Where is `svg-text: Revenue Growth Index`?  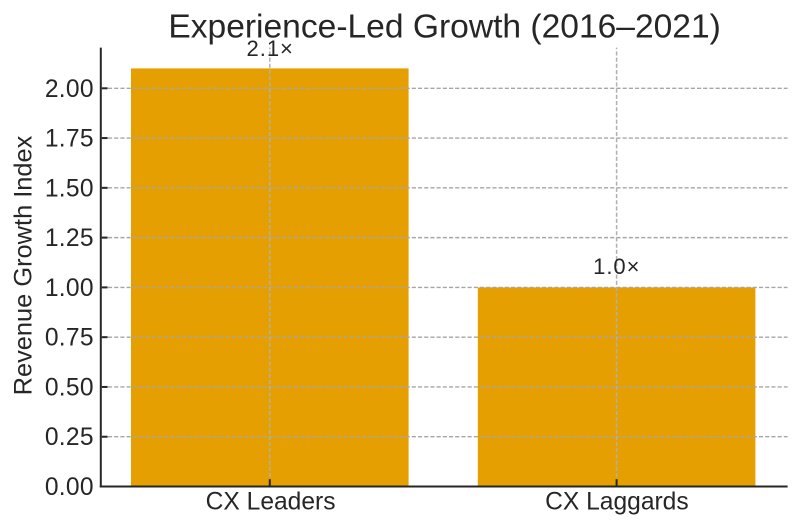 svg-text: Revenue Growth Index is located at coordinates (24, 265).